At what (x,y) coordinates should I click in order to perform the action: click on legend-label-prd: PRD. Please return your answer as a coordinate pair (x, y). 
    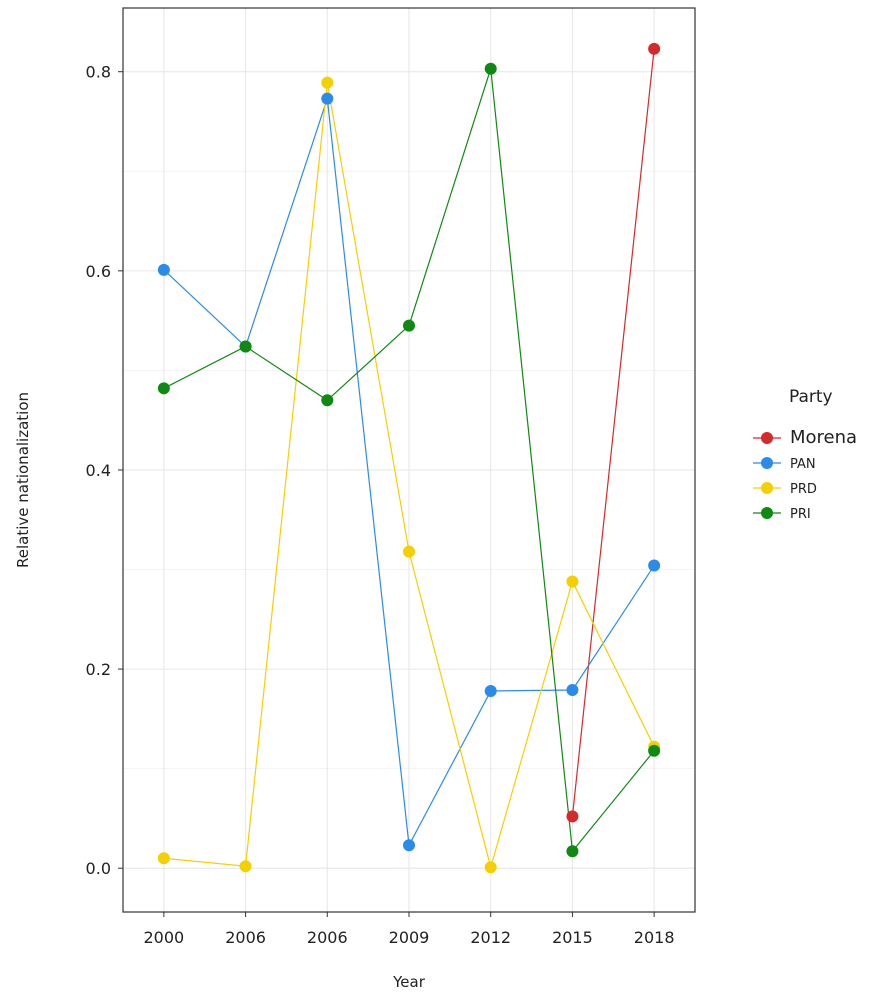
    Looking at the image, I should click on (803, 489).